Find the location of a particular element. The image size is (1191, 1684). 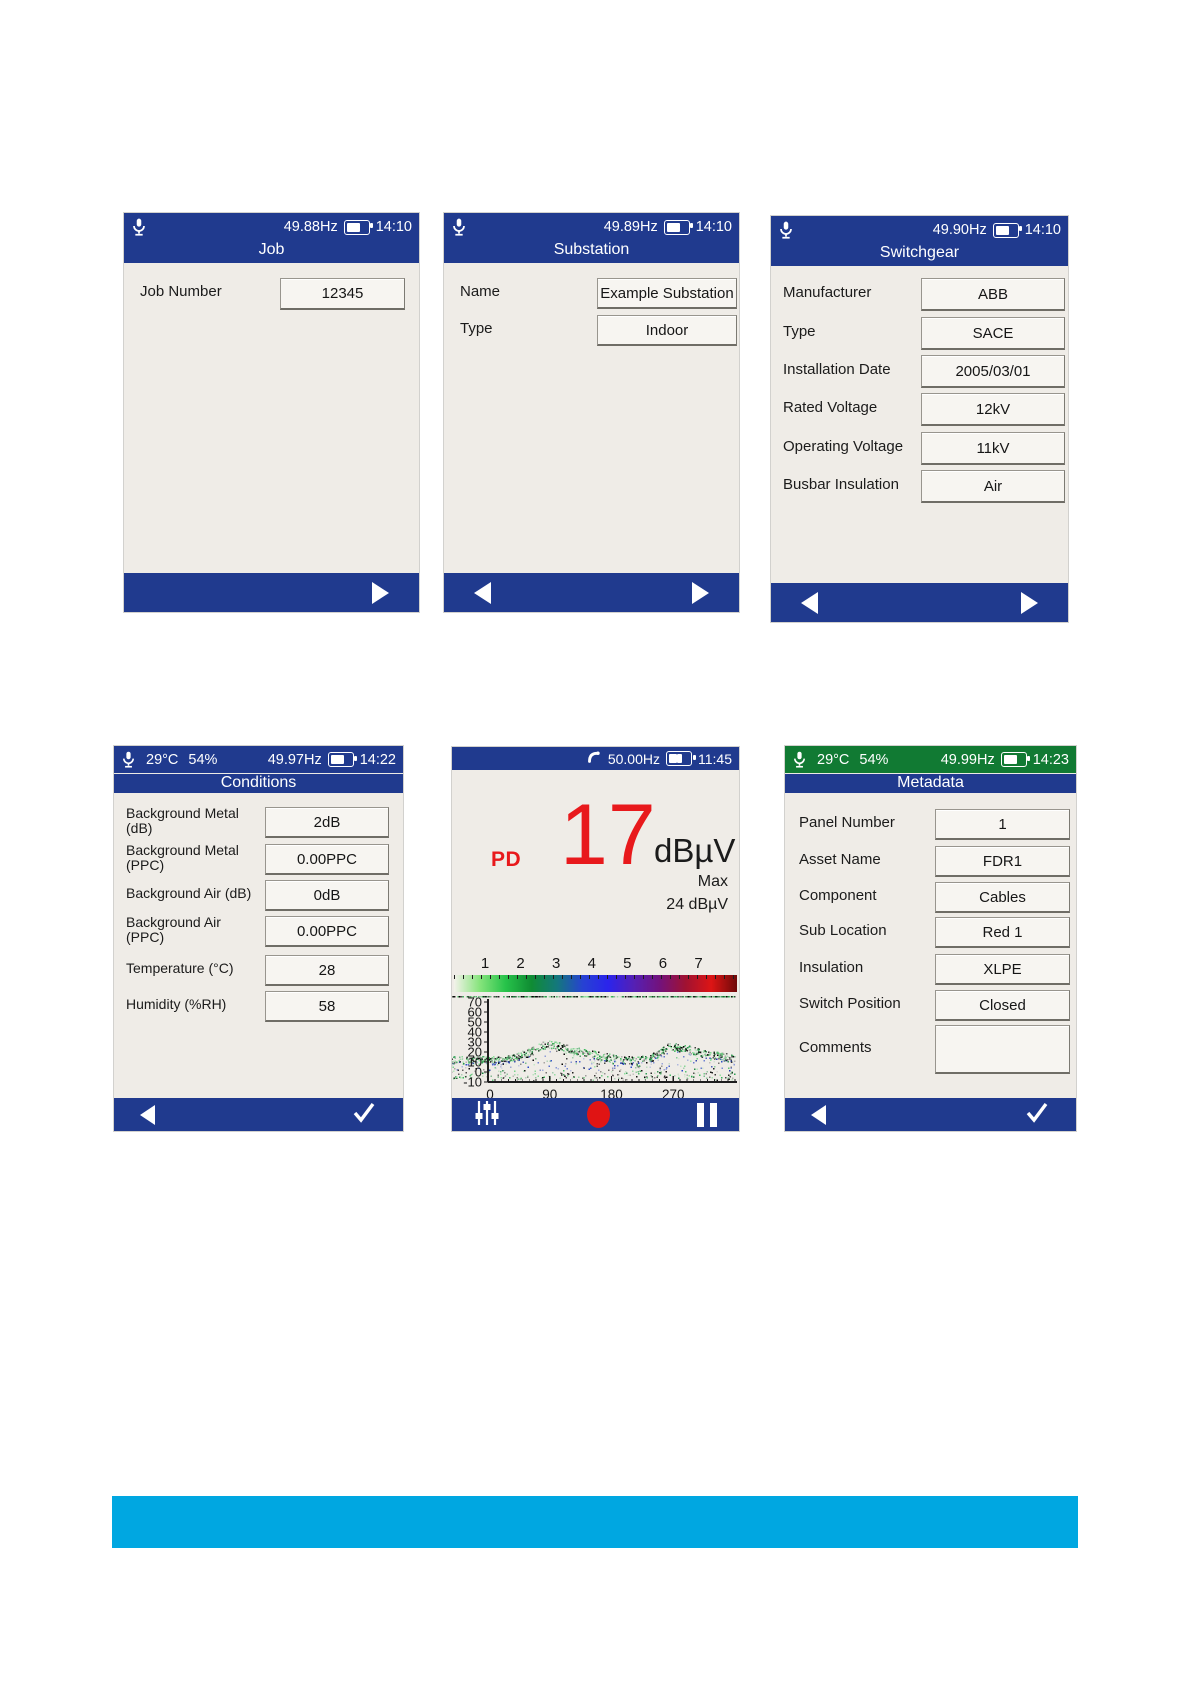

humidity-field: 58 is located at coordinates (327, 1006).